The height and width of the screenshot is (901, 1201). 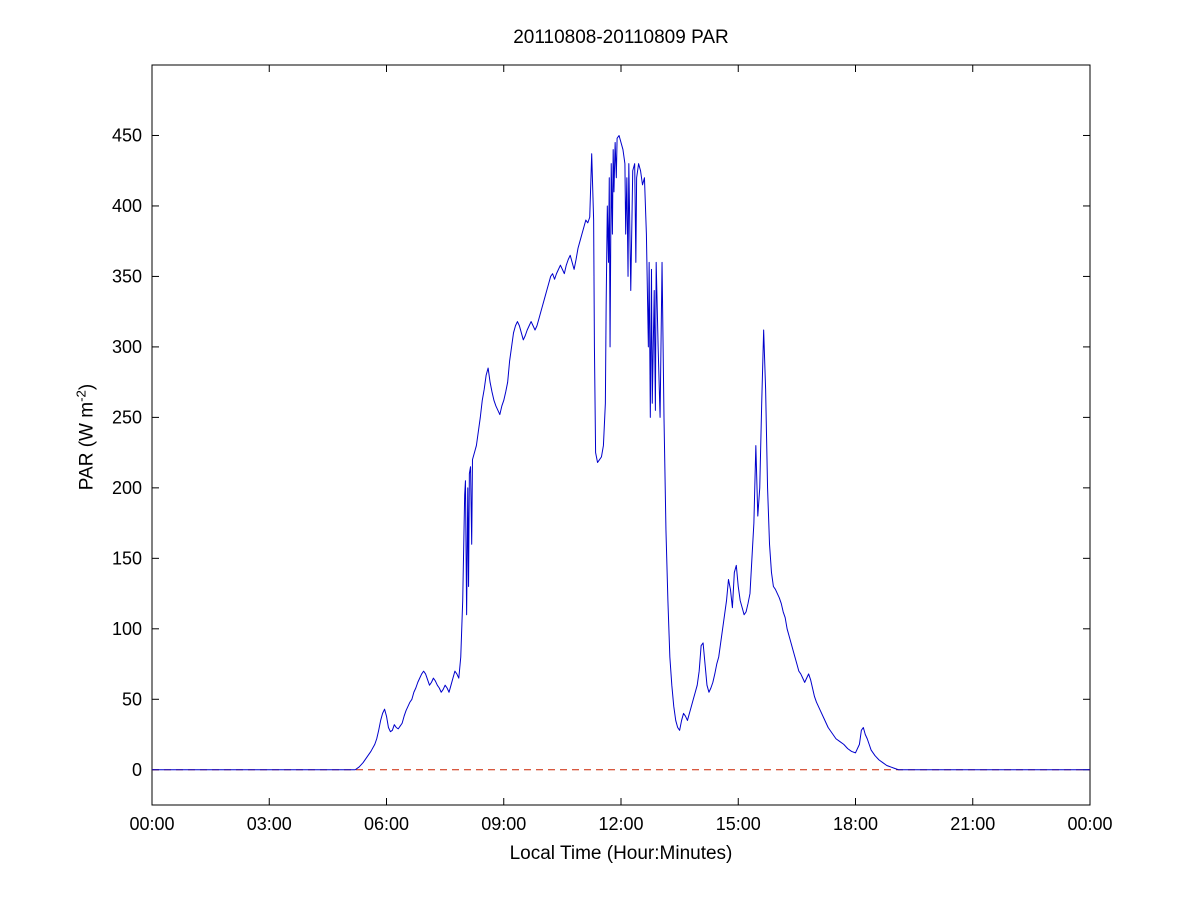 I want to click on y-tick-label: 450, so click(x=127, y=135).